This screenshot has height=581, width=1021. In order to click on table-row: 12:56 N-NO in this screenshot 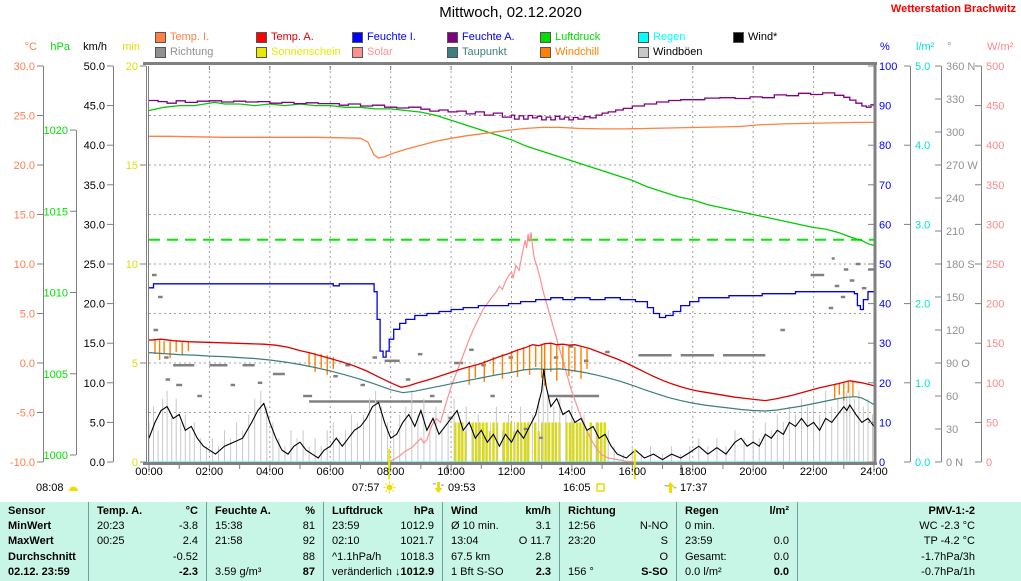, I will do `click(618, 525)`.